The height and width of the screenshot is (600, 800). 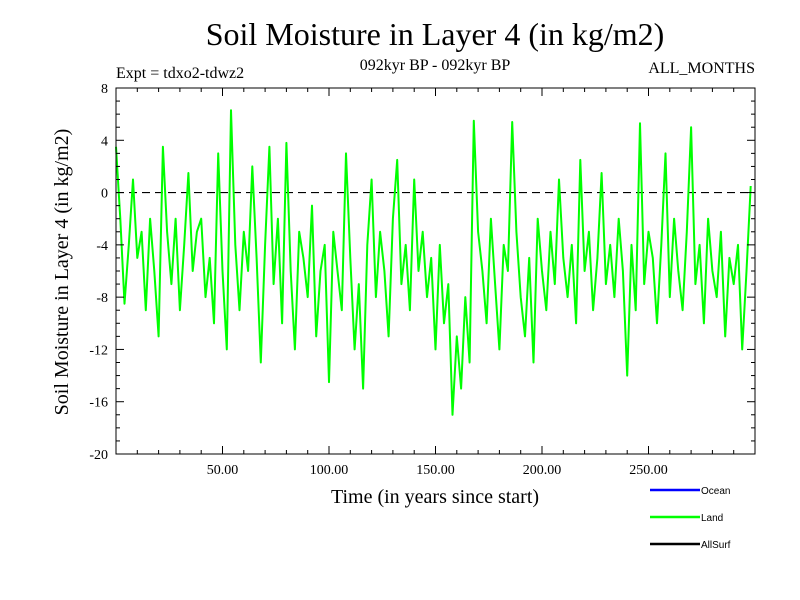 What do you see at coordinates (648, 470) in the screenshot?
I see `x-tick-label: 250.00` at bounding box center [648, 470].